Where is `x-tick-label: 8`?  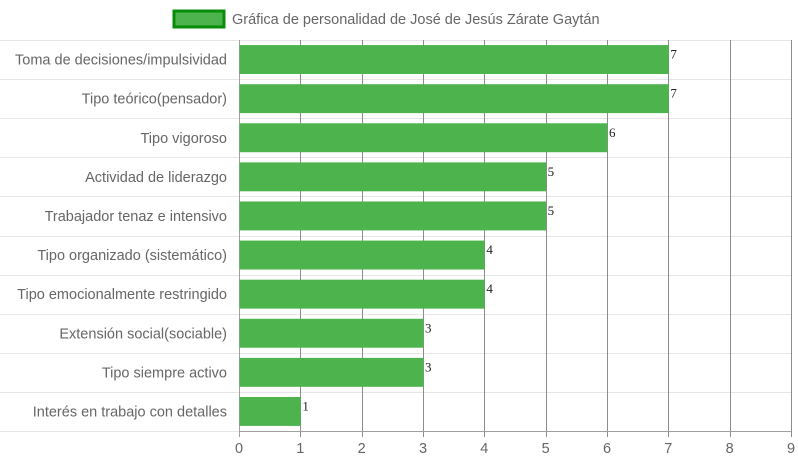 x-tick-label: 8 is located at coordinates (730, 449).